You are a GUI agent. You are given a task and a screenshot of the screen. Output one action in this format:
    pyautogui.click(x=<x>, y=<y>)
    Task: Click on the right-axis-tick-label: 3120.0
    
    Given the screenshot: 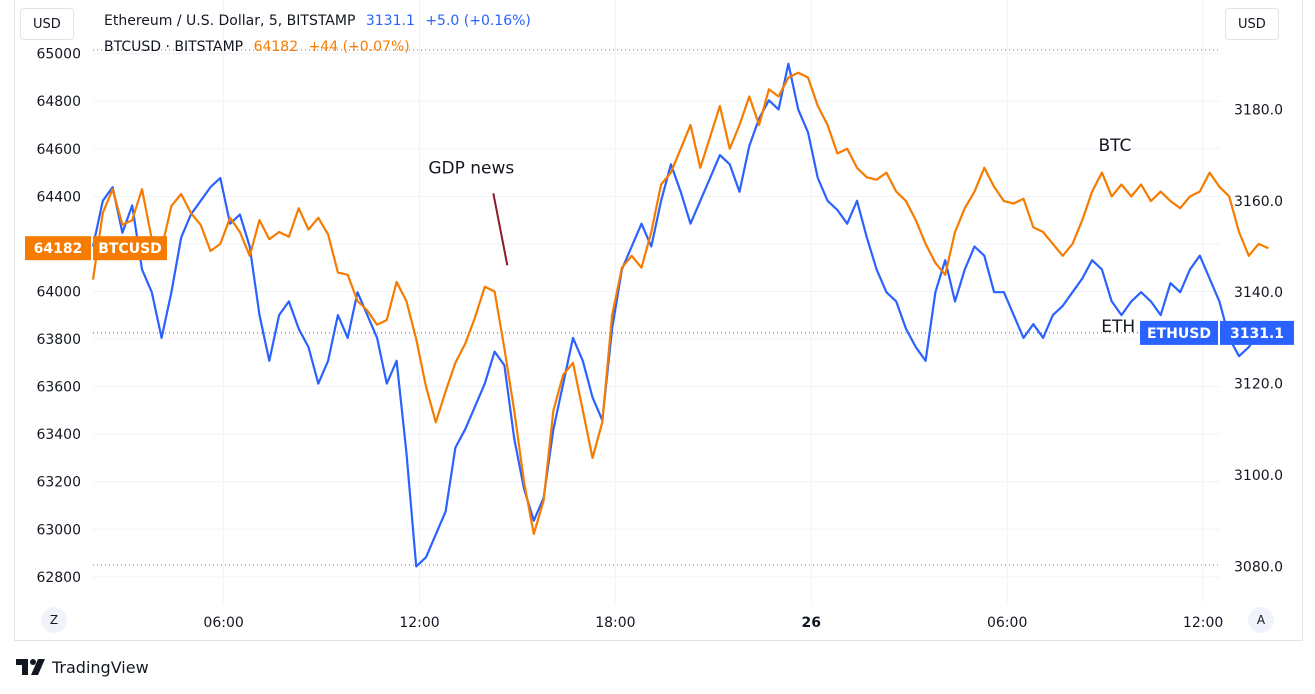 What is the action you would take?
    pyautogui.click(x=1258, y=385)
    